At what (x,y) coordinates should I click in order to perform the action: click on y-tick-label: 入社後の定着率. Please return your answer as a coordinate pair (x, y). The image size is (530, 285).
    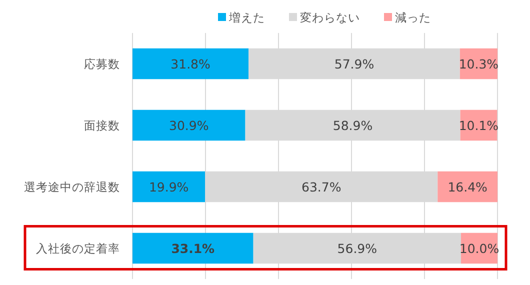
    Looking at the image, I should click on (78, 248).